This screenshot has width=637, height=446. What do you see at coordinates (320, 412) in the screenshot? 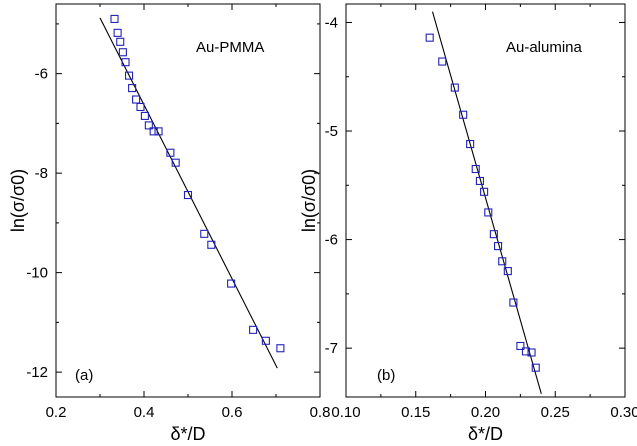
I see `x-tick-label: 0.8` at bounding box center [320, 412].